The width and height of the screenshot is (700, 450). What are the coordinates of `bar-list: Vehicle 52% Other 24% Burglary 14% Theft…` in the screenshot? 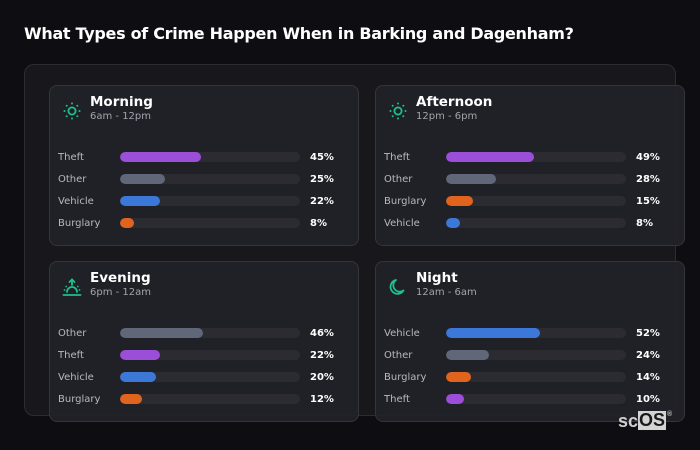 It's located at (534, 366).